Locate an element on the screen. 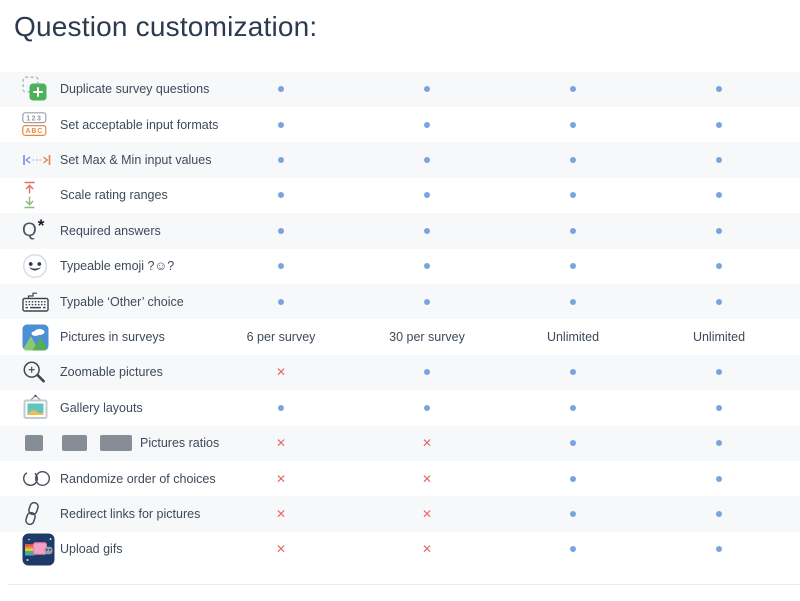 The width and height of the screenshot is (800, 601). emoji-icon is located at coordinates (41, 266).